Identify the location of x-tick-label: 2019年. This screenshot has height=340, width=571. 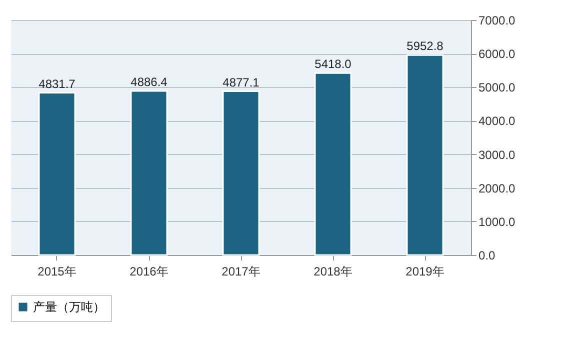
(425, 271).